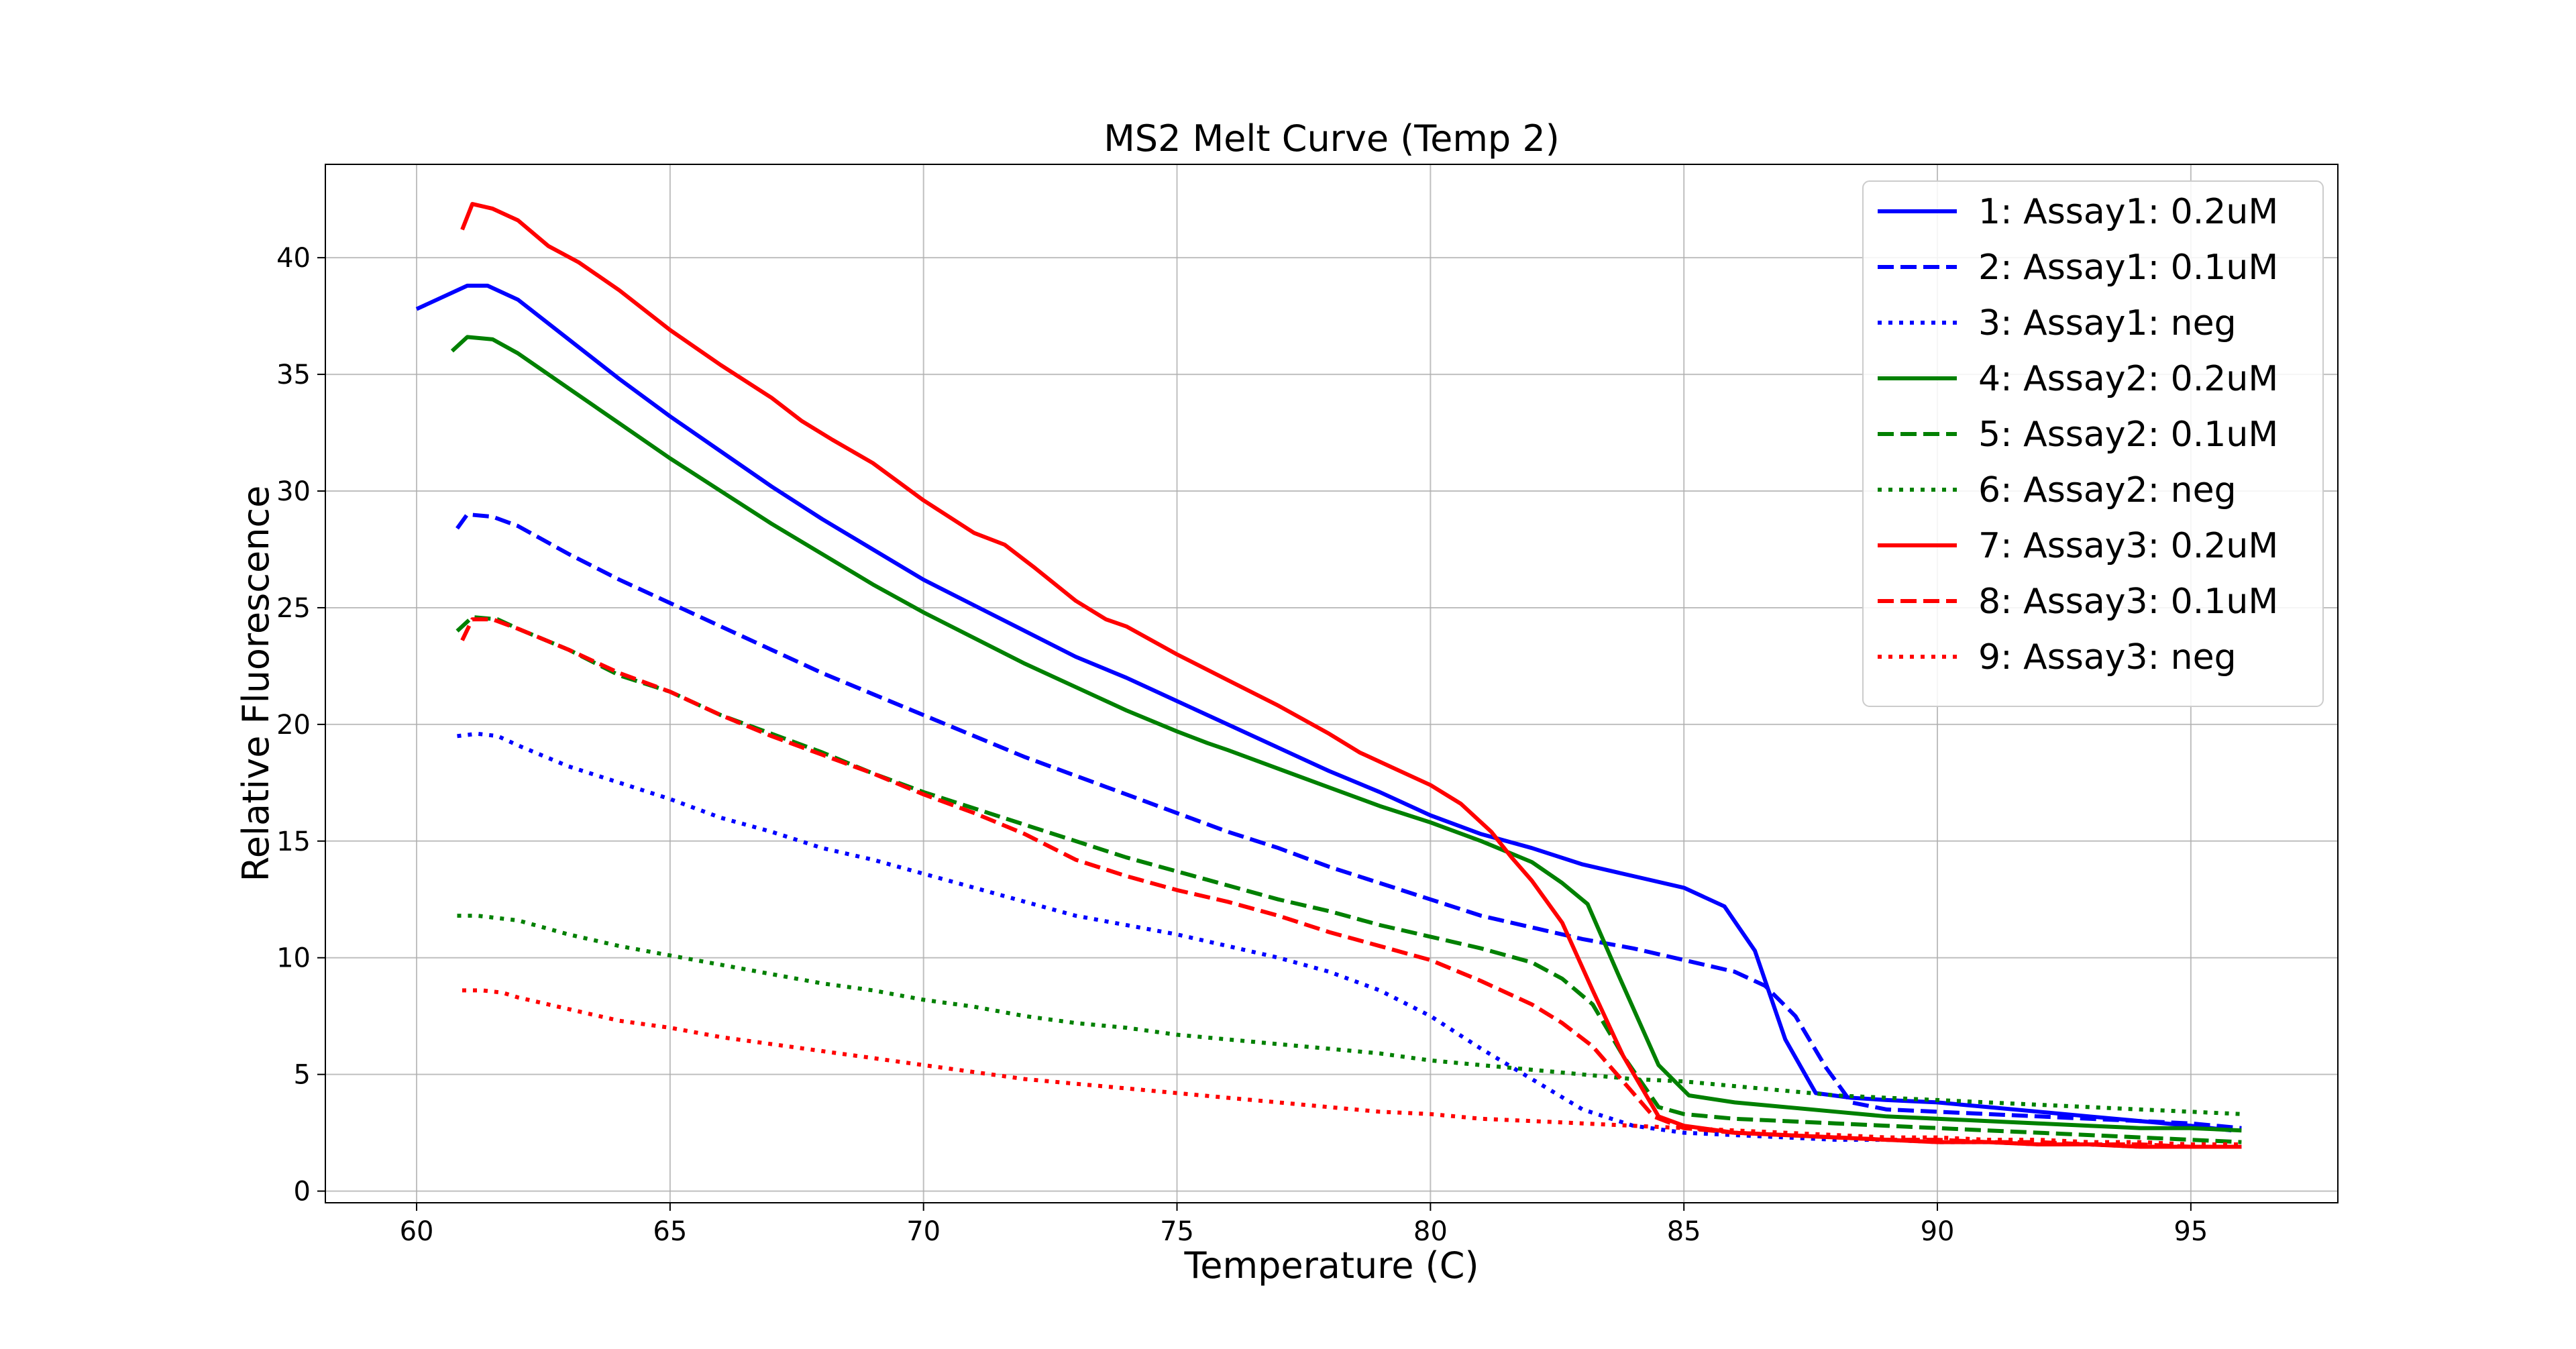 The image size is (2576, 1349). I want to click on y-tick-label: 35, so click(293, 375).